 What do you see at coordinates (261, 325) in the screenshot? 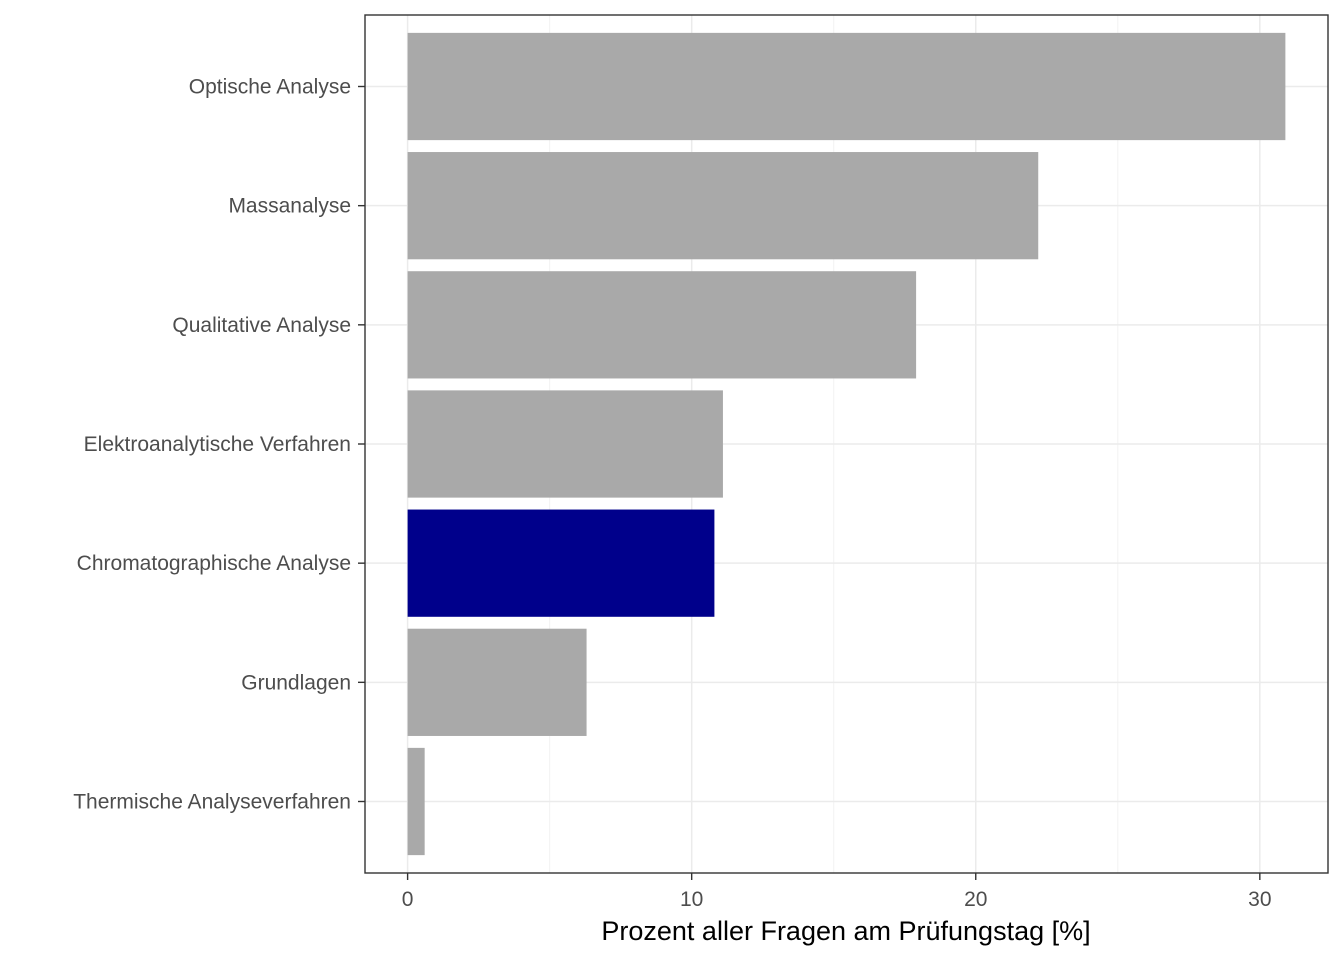
I see `y-tick-label: Qualitative Analyse` at bounding box center [261, 325].